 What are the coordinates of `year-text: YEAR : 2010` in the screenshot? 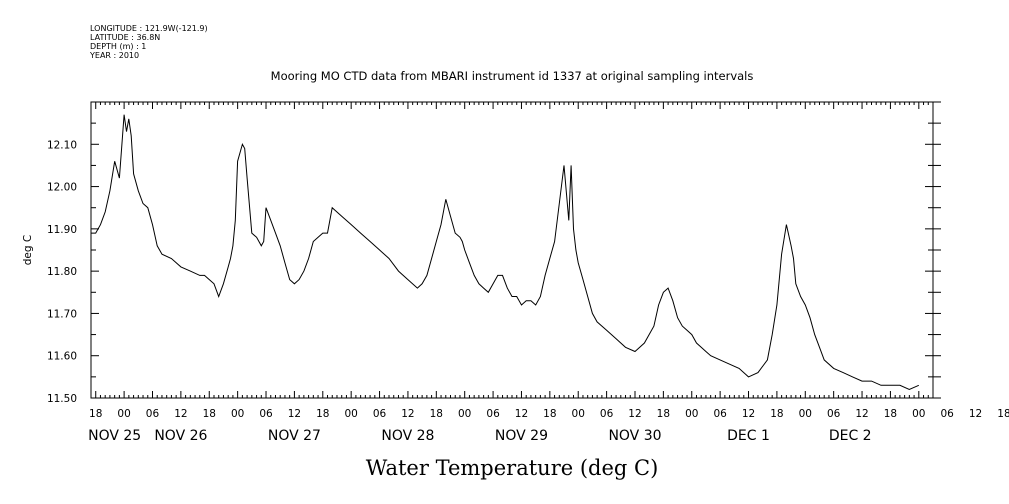 It's located at (114, 55).